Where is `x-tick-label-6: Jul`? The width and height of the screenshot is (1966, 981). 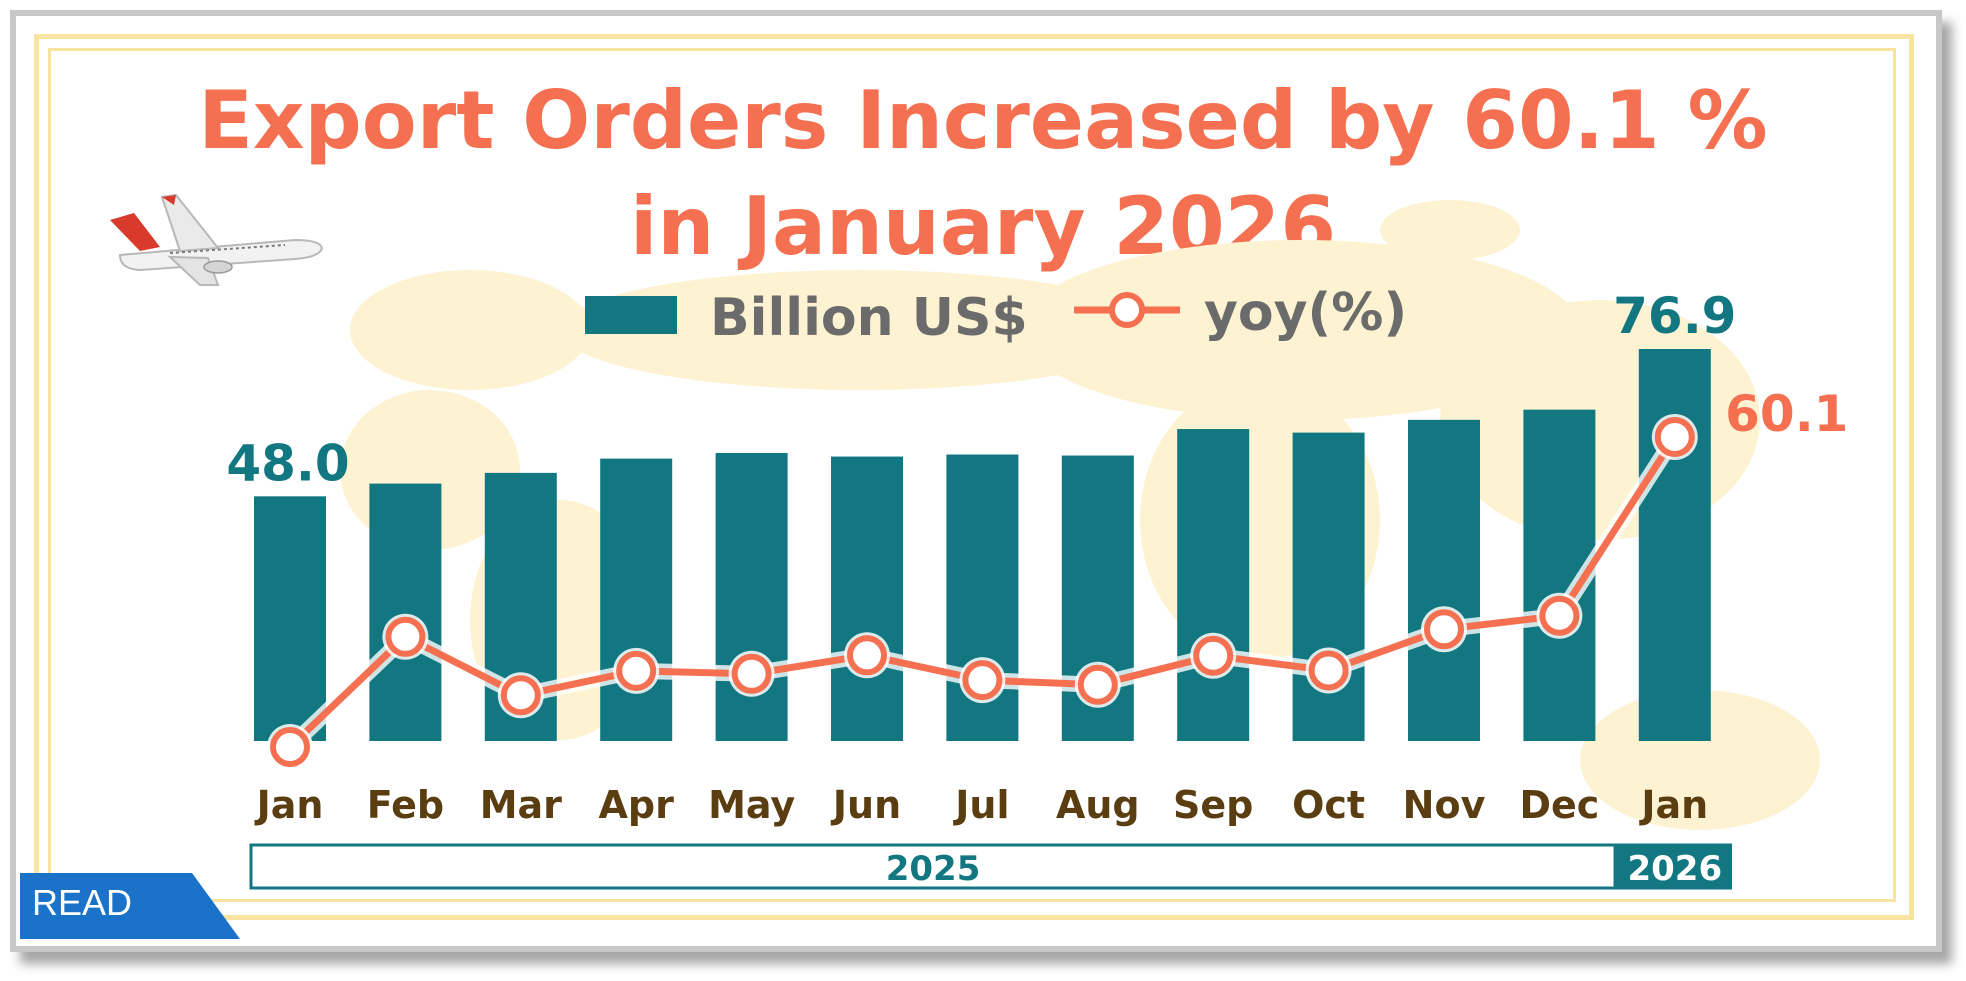
x-tick-label-6: Jul is located at coordinates (980, 805).